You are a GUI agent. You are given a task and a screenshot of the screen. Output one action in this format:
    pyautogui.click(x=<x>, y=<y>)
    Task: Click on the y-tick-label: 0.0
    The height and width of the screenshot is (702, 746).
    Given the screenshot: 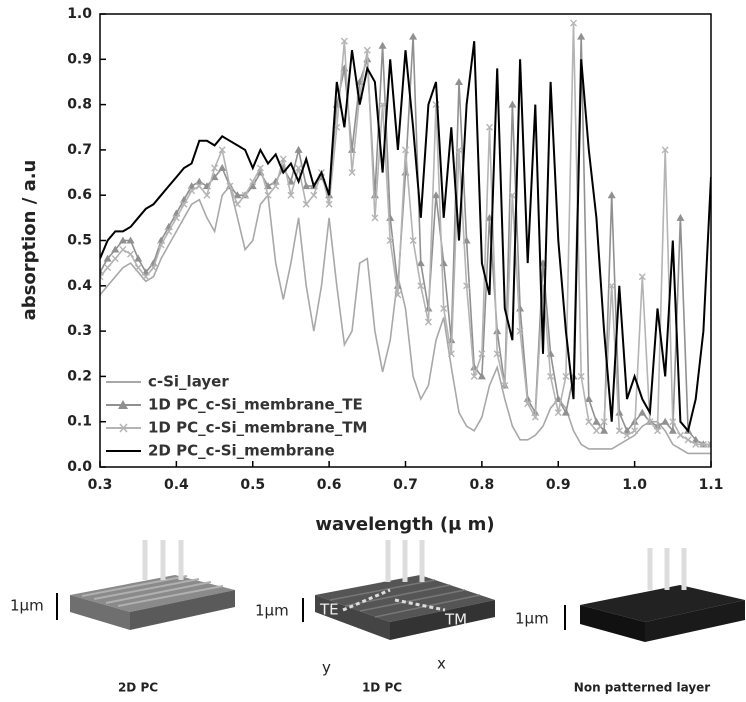 What is the action you would take?
    pyautogui.click(x=79, y=467)
    